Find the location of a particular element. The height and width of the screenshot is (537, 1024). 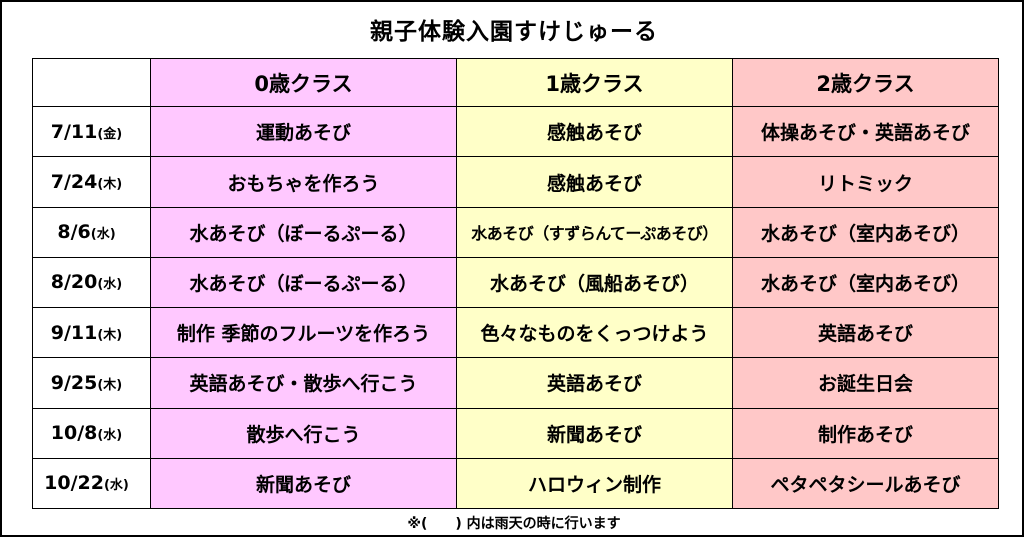

page-title: 親子体験入園すけじゅーる is located at coordinates (514, 32).